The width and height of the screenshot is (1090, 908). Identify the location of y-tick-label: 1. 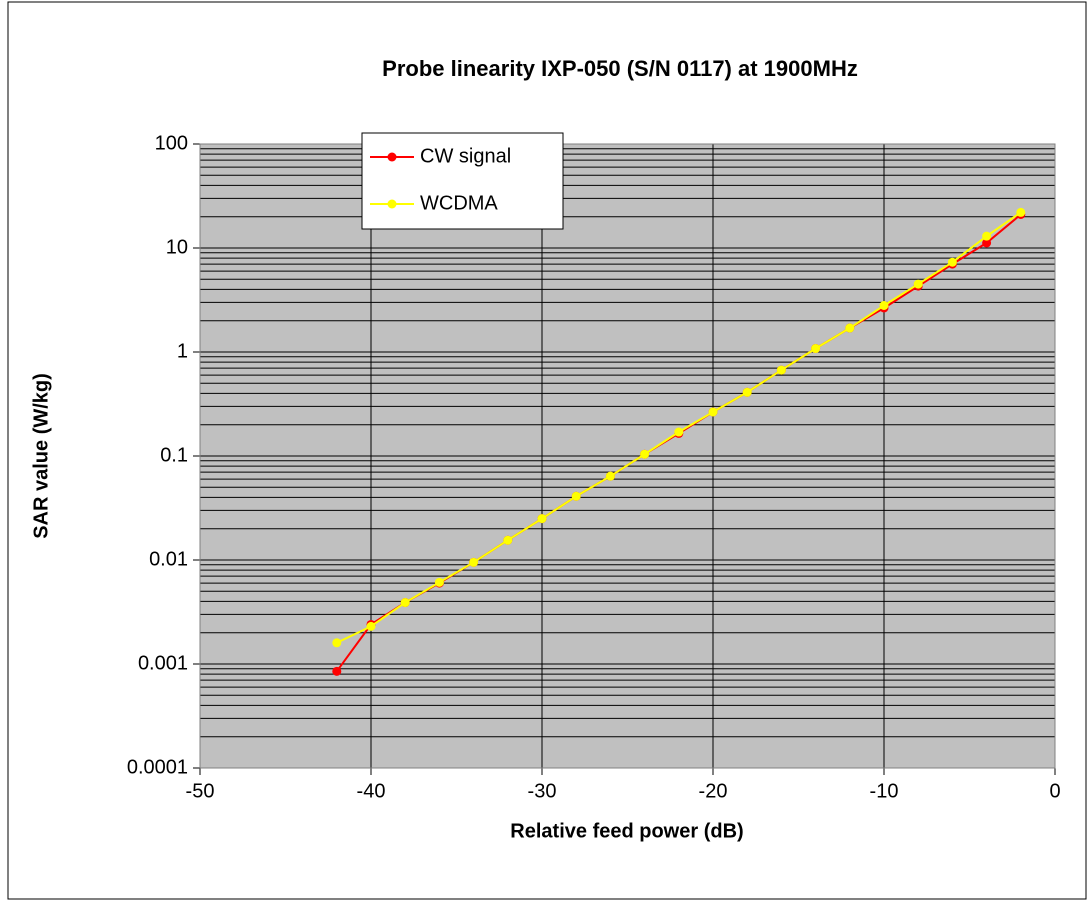
(182, 351).